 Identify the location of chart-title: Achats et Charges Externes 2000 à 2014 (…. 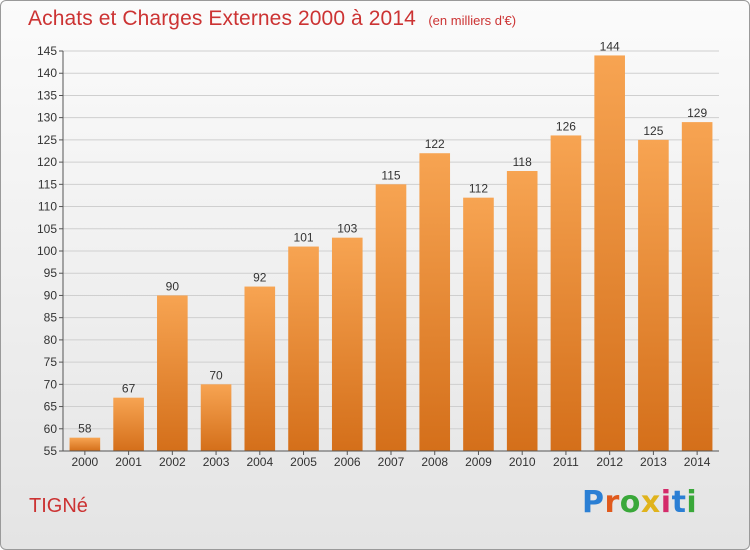
(272, 19).